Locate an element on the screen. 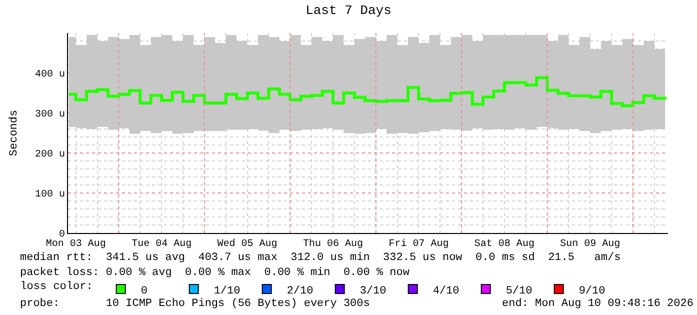 The width and height of the screenshot is (697, 315). x-tick-label: Fri 07 Aug is located at coordinates (418, 244).